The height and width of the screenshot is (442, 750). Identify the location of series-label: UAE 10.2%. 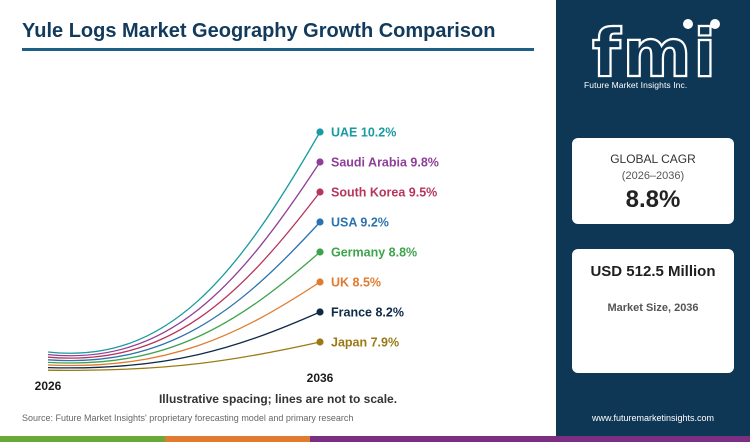
(363, 133).